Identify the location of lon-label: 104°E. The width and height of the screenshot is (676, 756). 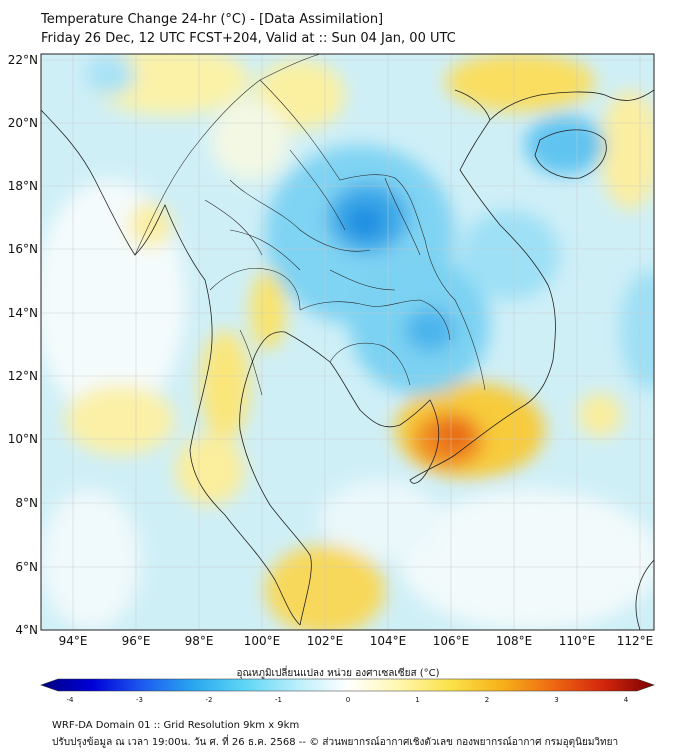
(388, 641).